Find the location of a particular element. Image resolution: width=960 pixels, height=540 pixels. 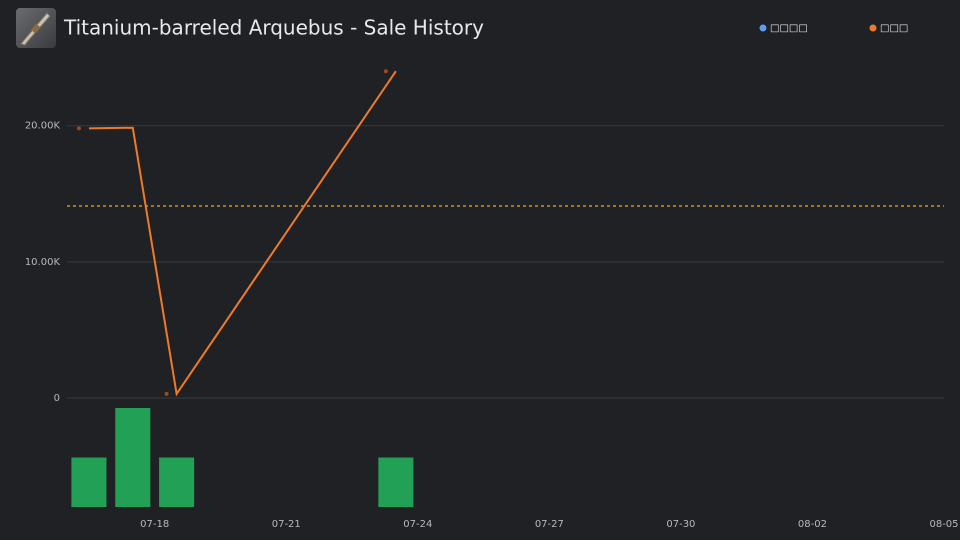

x-tick-label: 07-27 is located at coordinates (549, 524).